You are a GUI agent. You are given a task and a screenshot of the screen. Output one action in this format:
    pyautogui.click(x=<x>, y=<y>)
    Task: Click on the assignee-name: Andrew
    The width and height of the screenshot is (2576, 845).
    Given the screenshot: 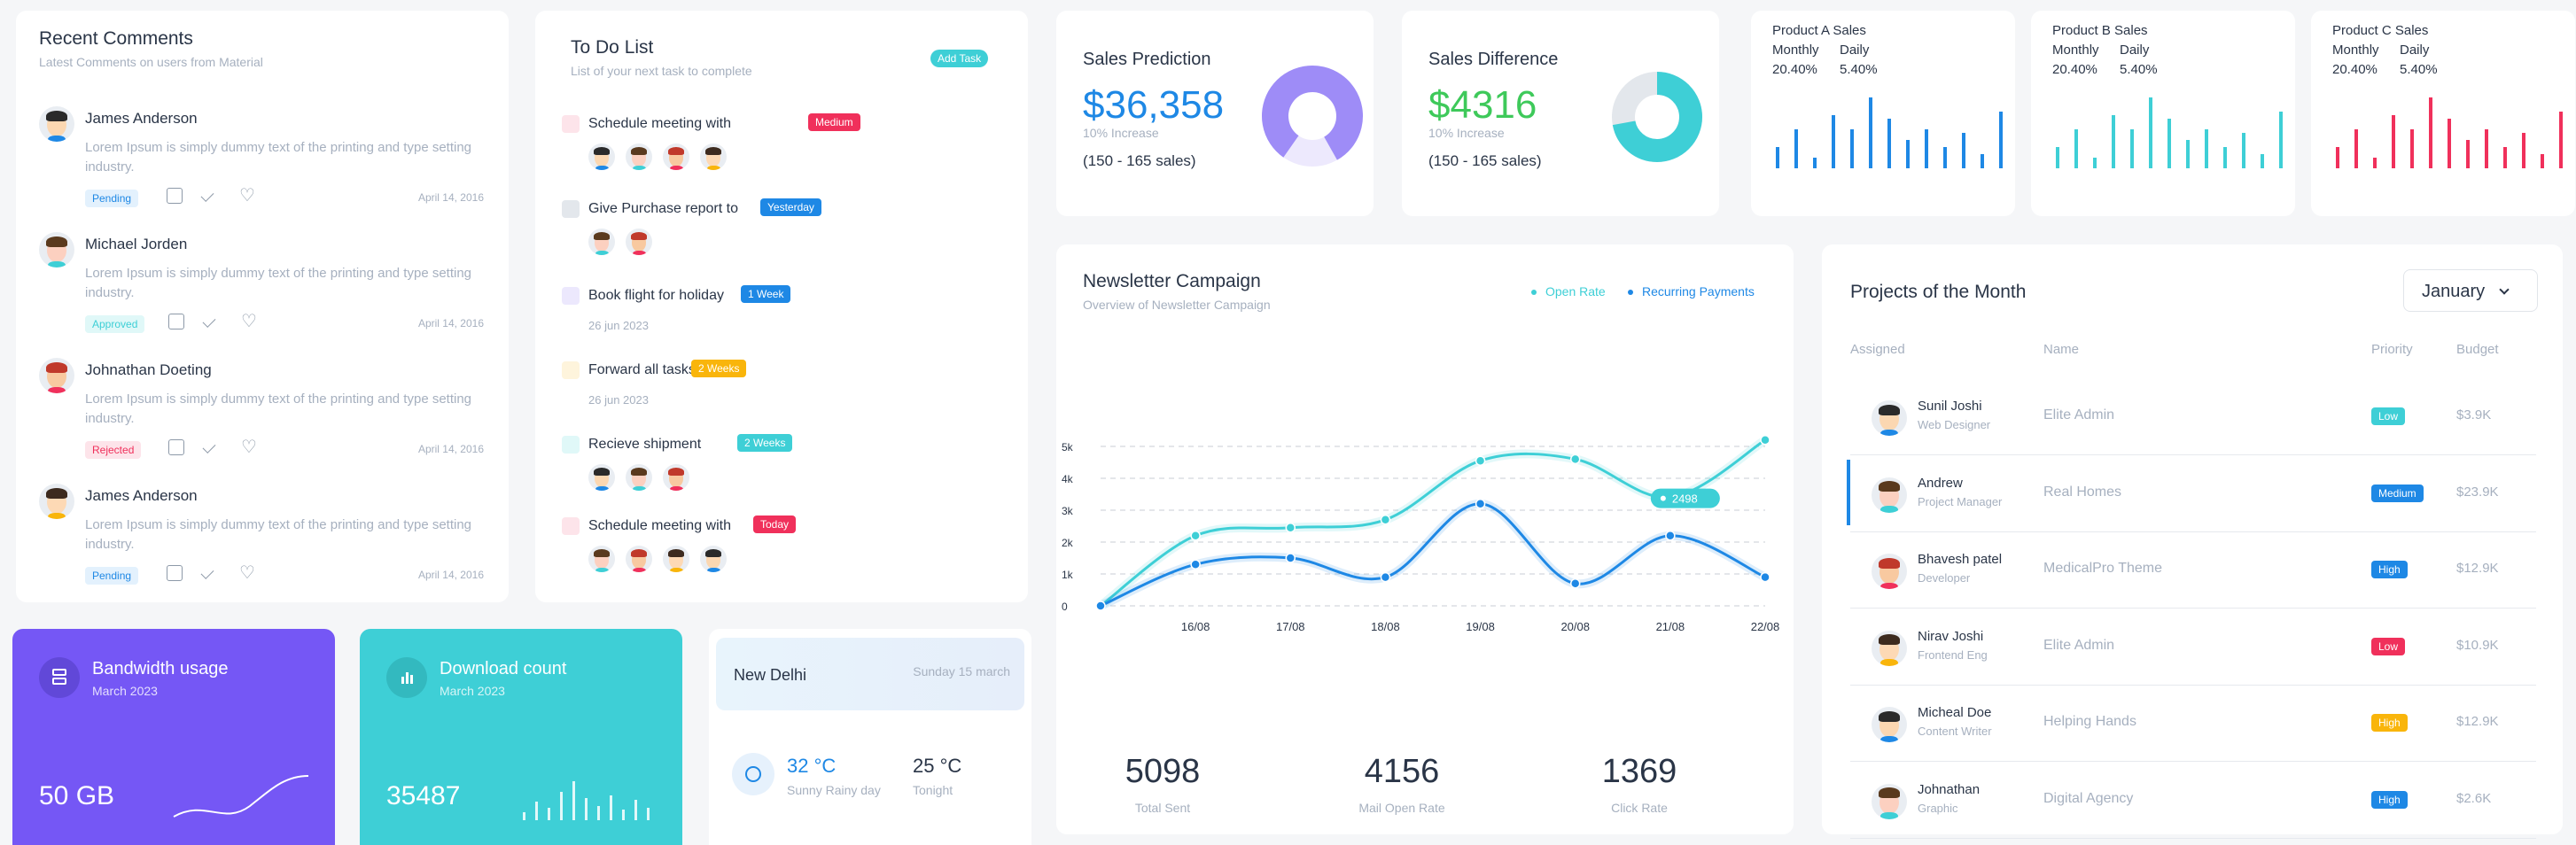 What is the action you would take?
    pyautogui.click(x=1941, y=483)
    